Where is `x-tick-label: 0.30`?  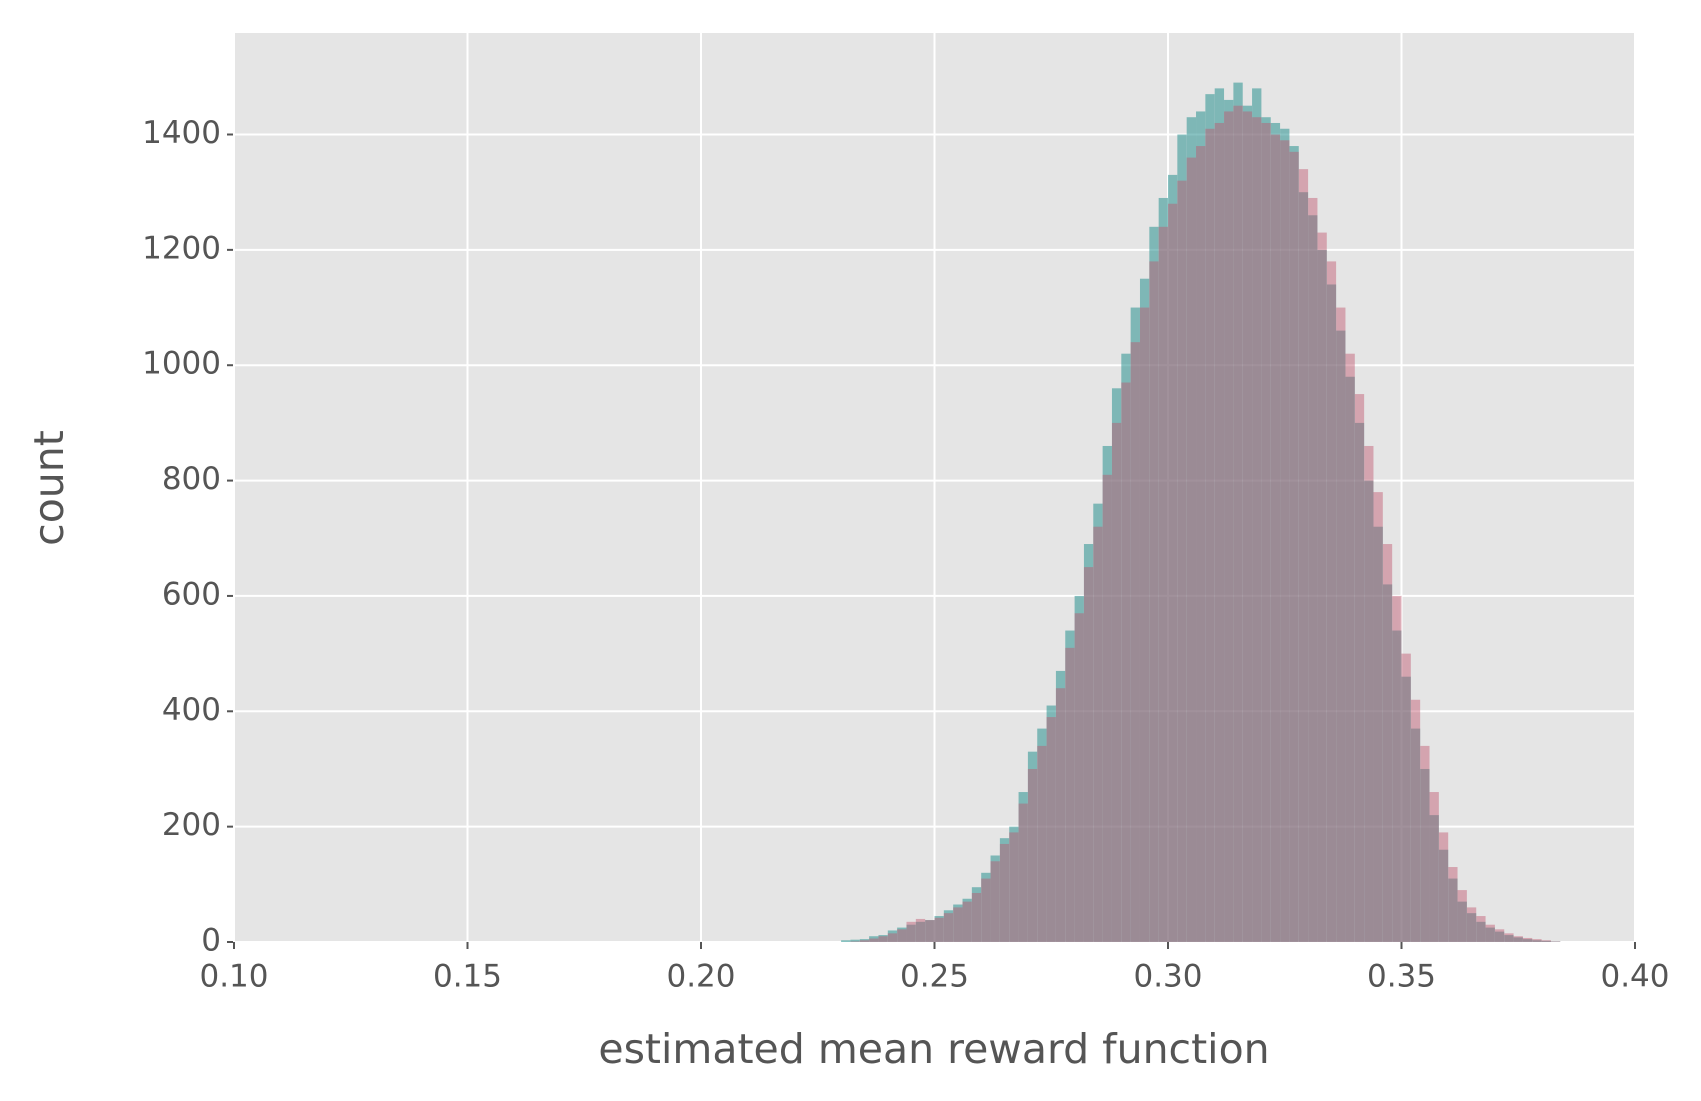
x-tick-label: 0.30 is located at coordinates (1167, 977).